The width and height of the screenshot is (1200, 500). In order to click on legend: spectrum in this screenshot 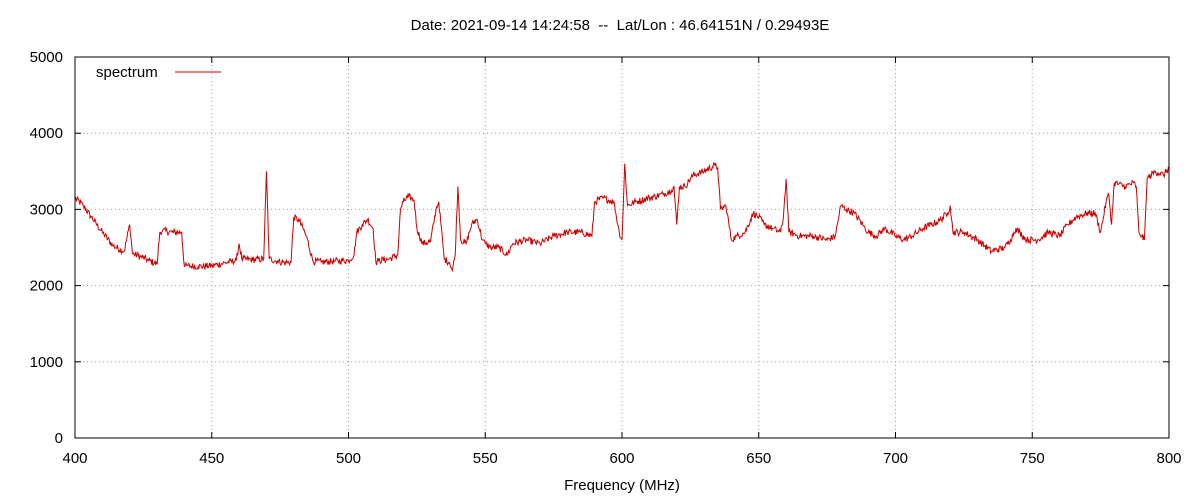, I will do `click(158, 72)`.